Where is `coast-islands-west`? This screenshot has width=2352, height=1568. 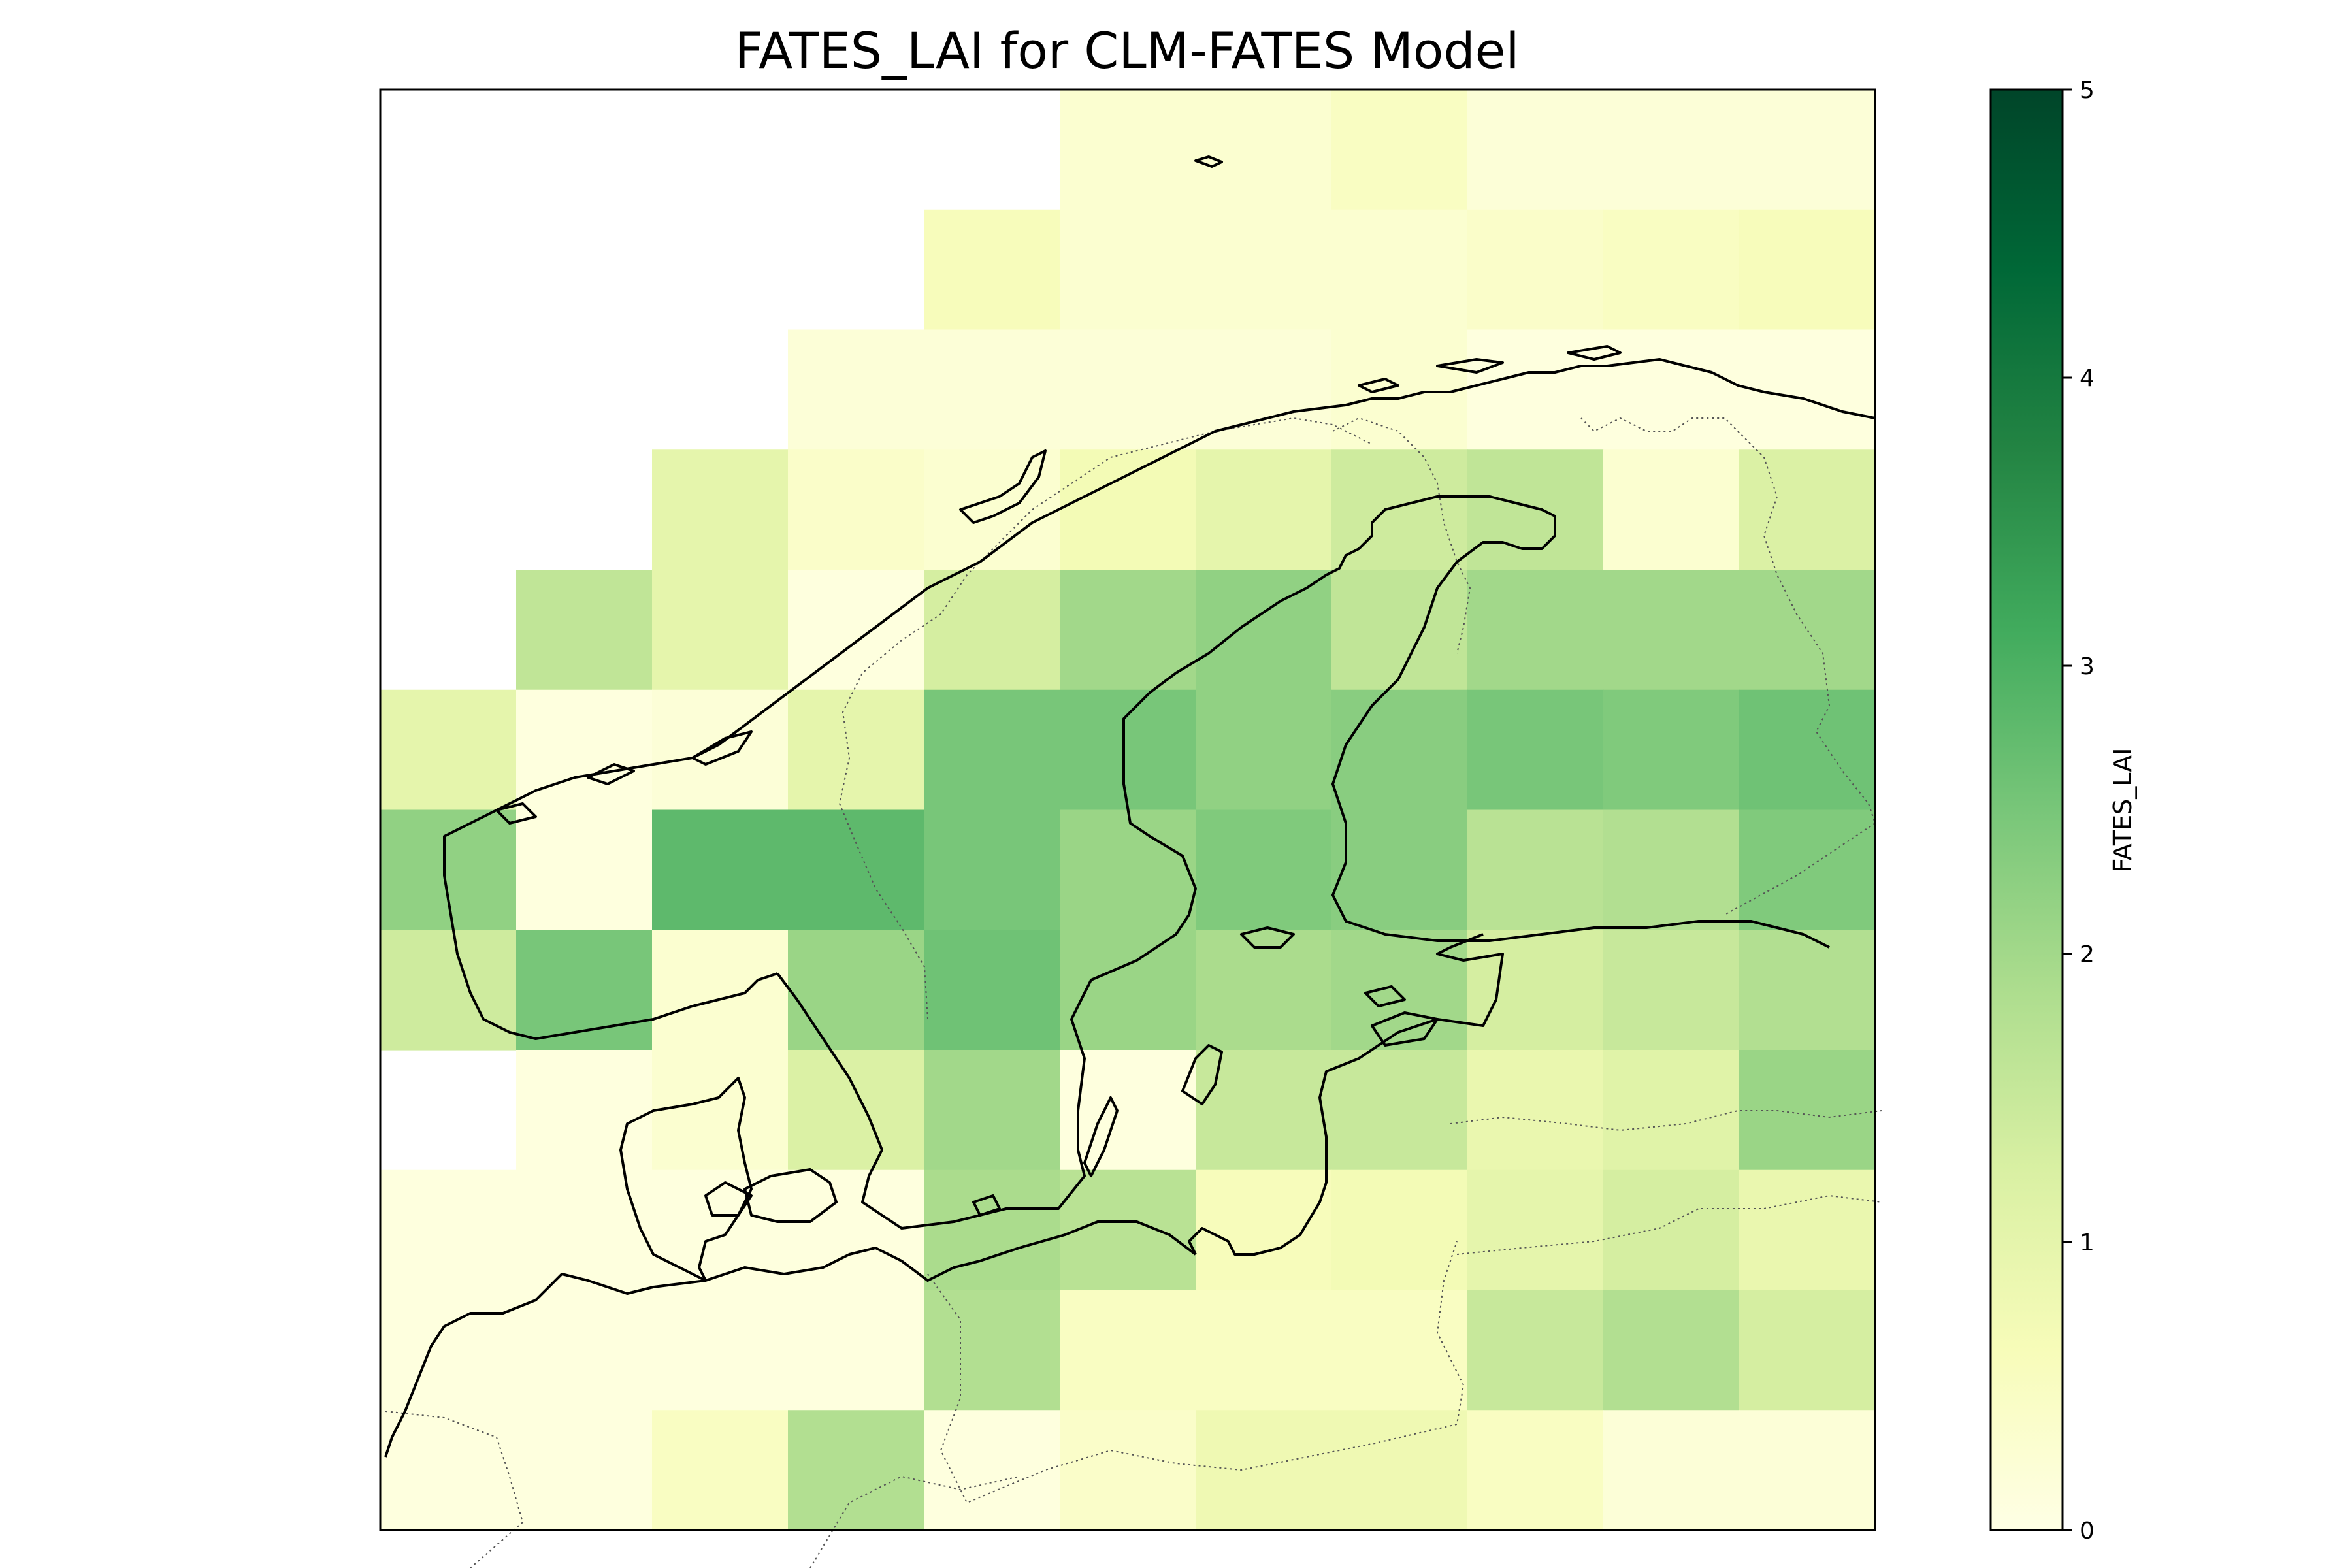
coast-islands-west is located at coordinates (624, 777).